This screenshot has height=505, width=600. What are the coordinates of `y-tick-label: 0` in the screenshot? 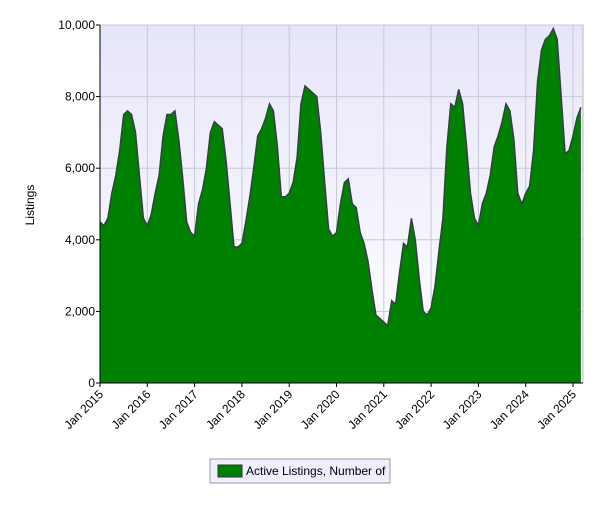 It's located at (91, 383).